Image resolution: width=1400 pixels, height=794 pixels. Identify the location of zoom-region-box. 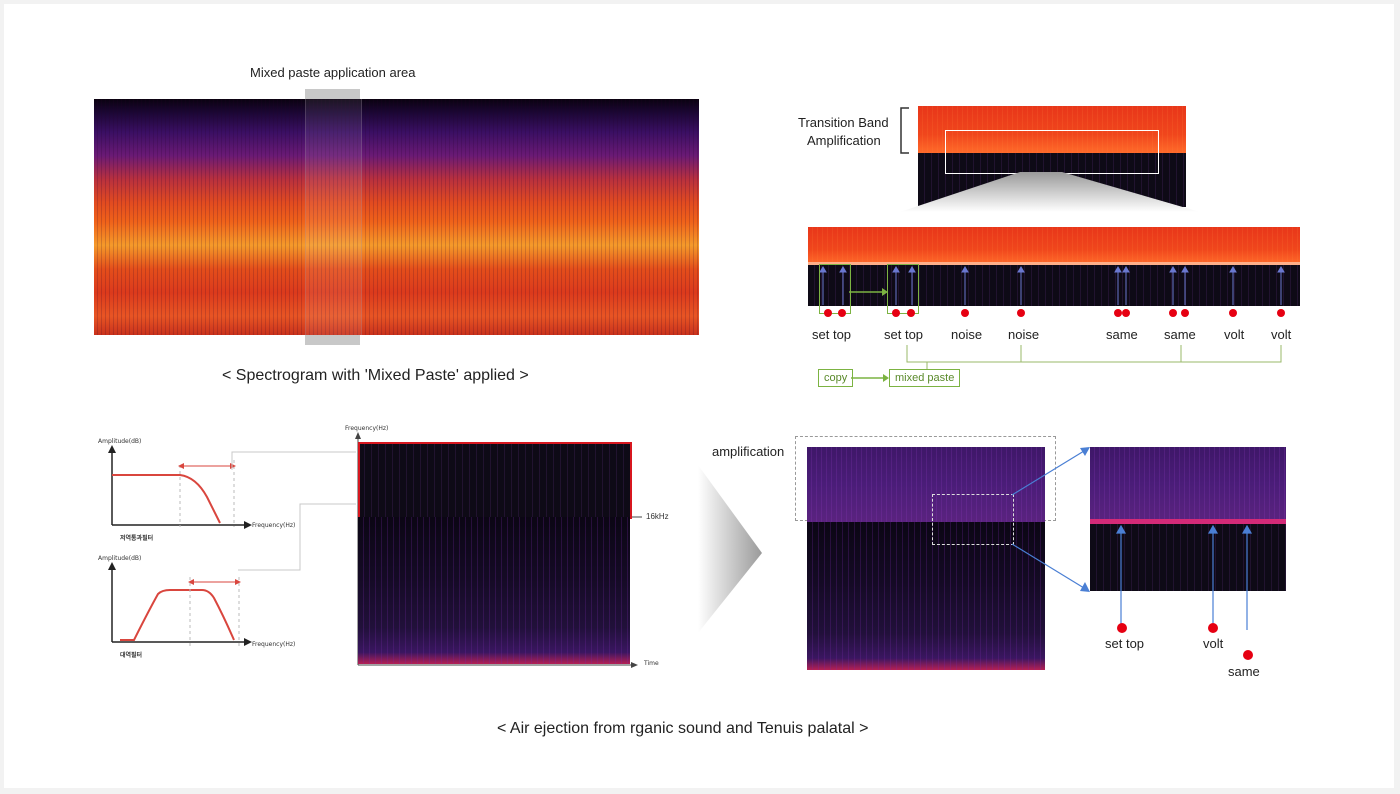
(1052, 152).